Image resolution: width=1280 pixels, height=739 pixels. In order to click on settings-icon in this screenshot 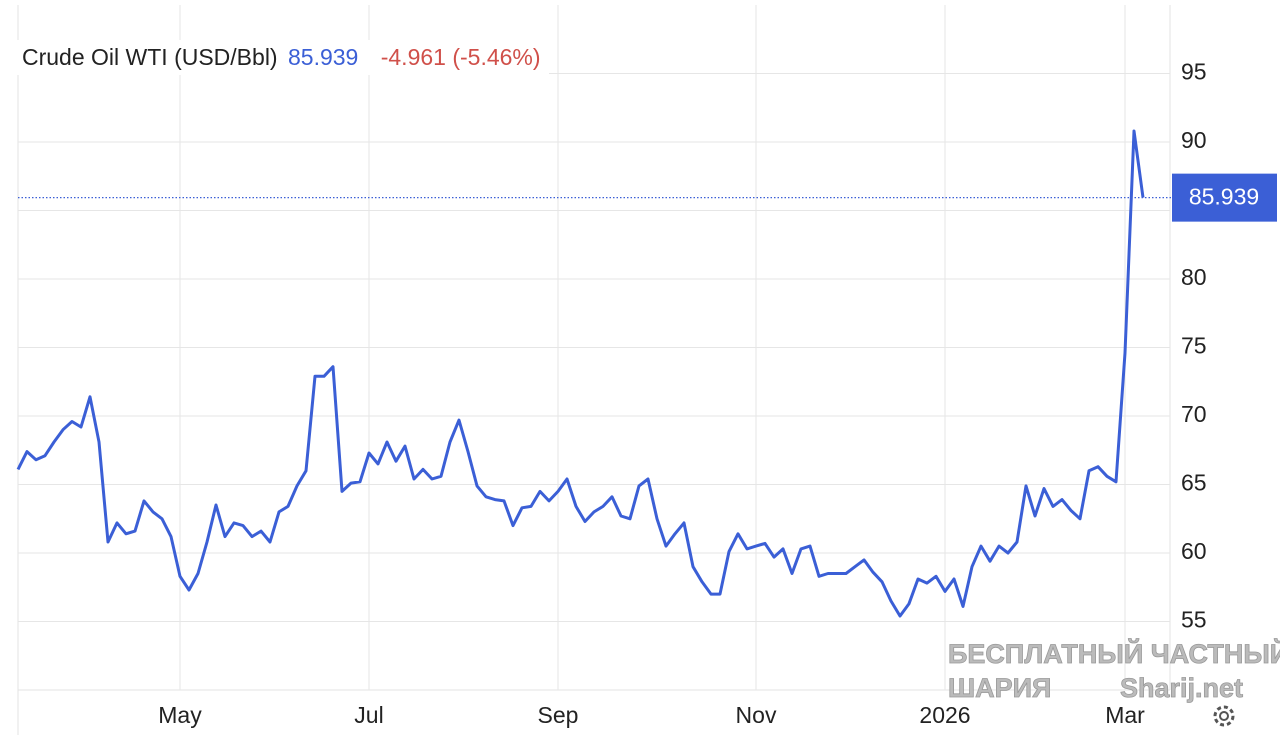, I will do `click(1224, 716)`.